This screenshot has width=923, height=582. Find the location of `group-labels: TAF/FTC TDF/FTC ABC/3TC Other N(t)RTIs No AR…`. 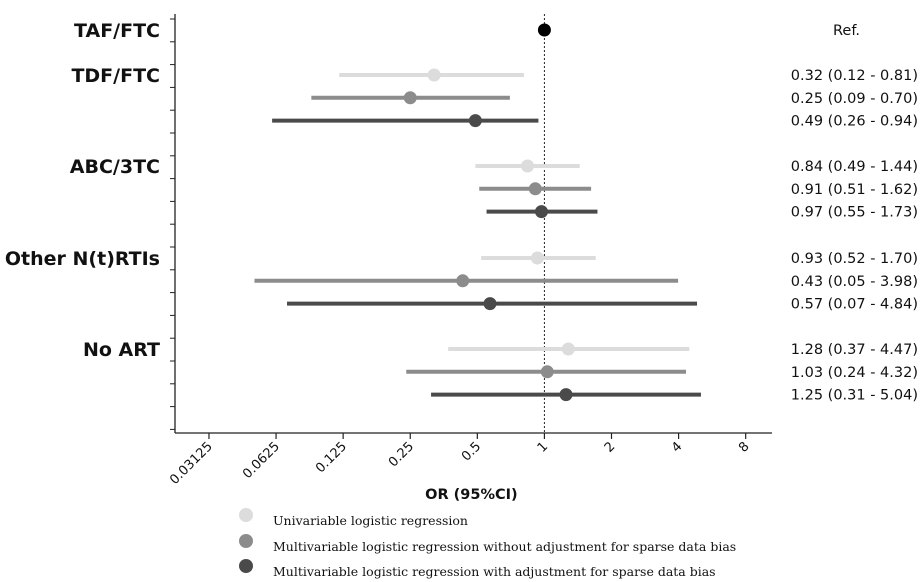

group-labels: TAF/FTC TDF/FTC ABC/3TC Other N(t)RTIs No AR… is located at coordinates (82, 190).